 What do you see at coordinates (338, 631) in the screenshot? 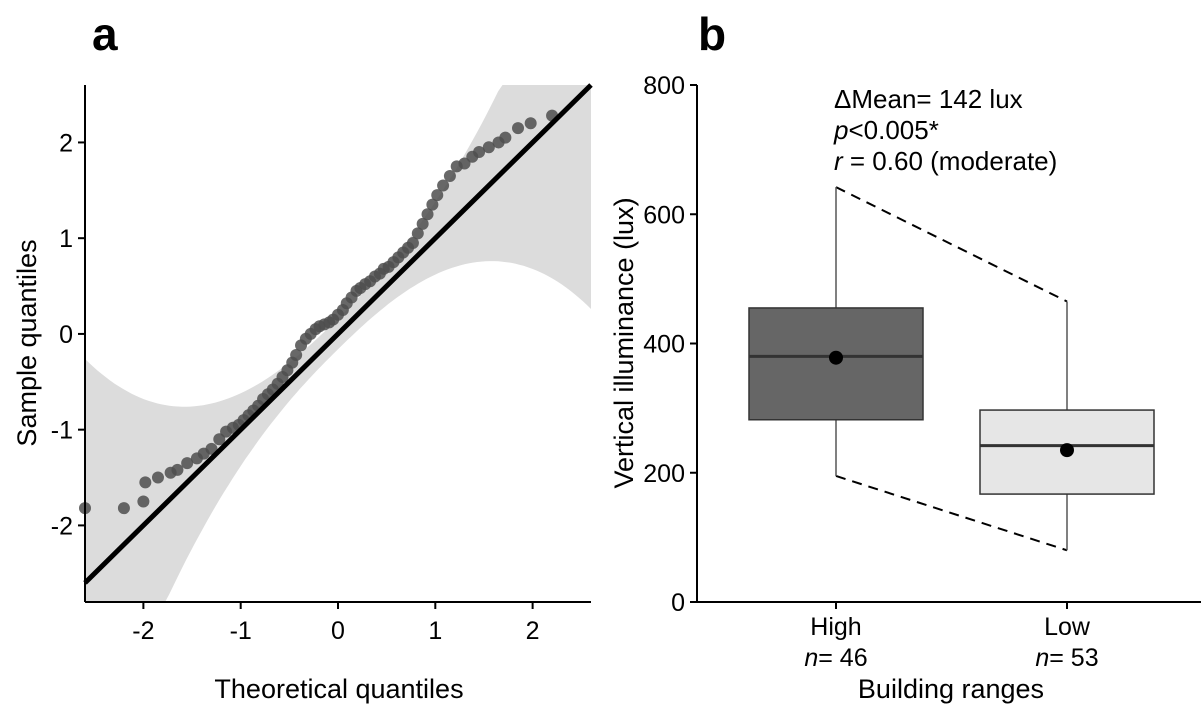
I see `x-tick-label: 0` at bounding box center [338, 631].